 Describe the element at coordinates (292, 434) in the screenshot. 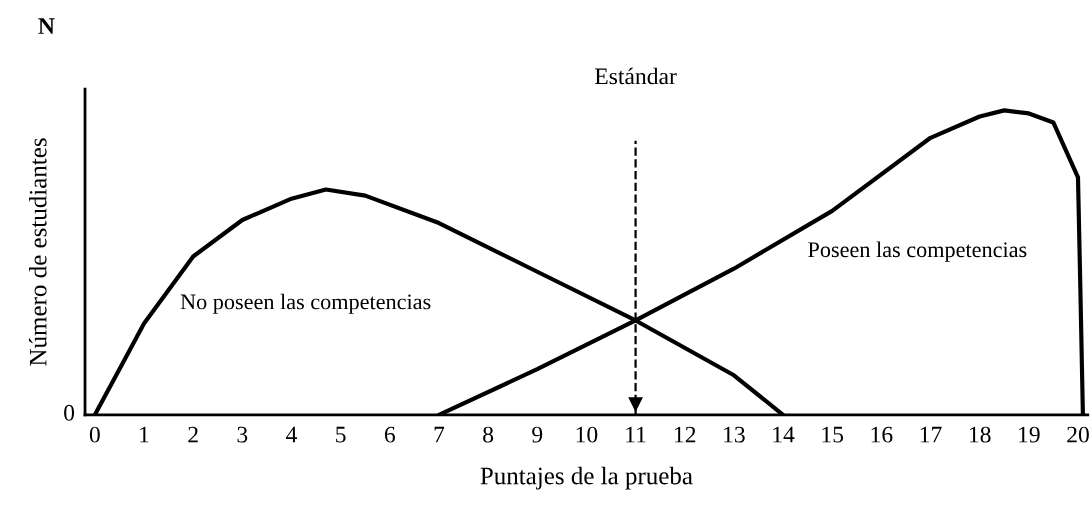

I see `x-tick-label: 4` at that location.